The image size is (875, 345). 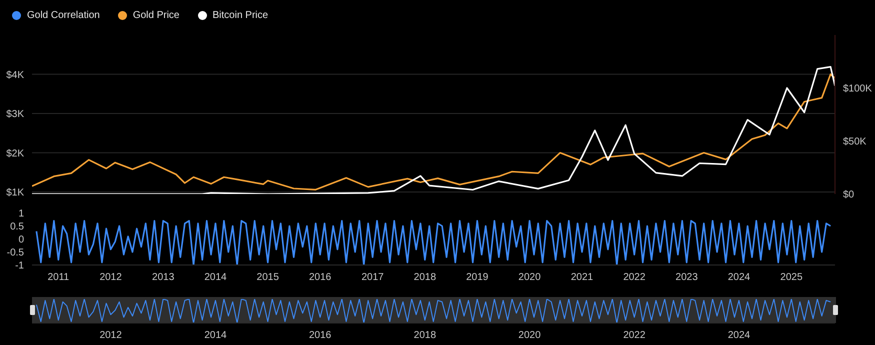 I want to click on legend-label: Bitcoin Price, so click(x=240, y=15).